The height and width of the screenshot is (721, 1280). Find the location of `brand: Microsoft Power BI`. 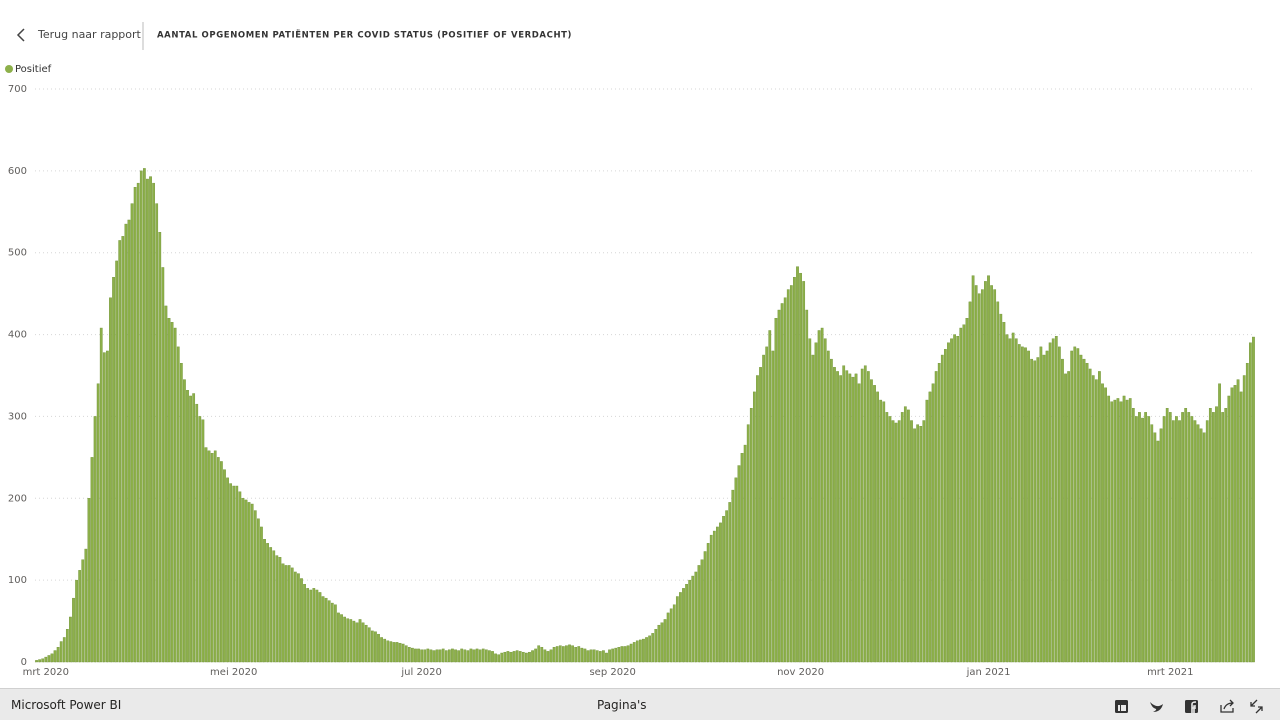

brand: Microsoft Power BI is located at coordinates (66, 705).